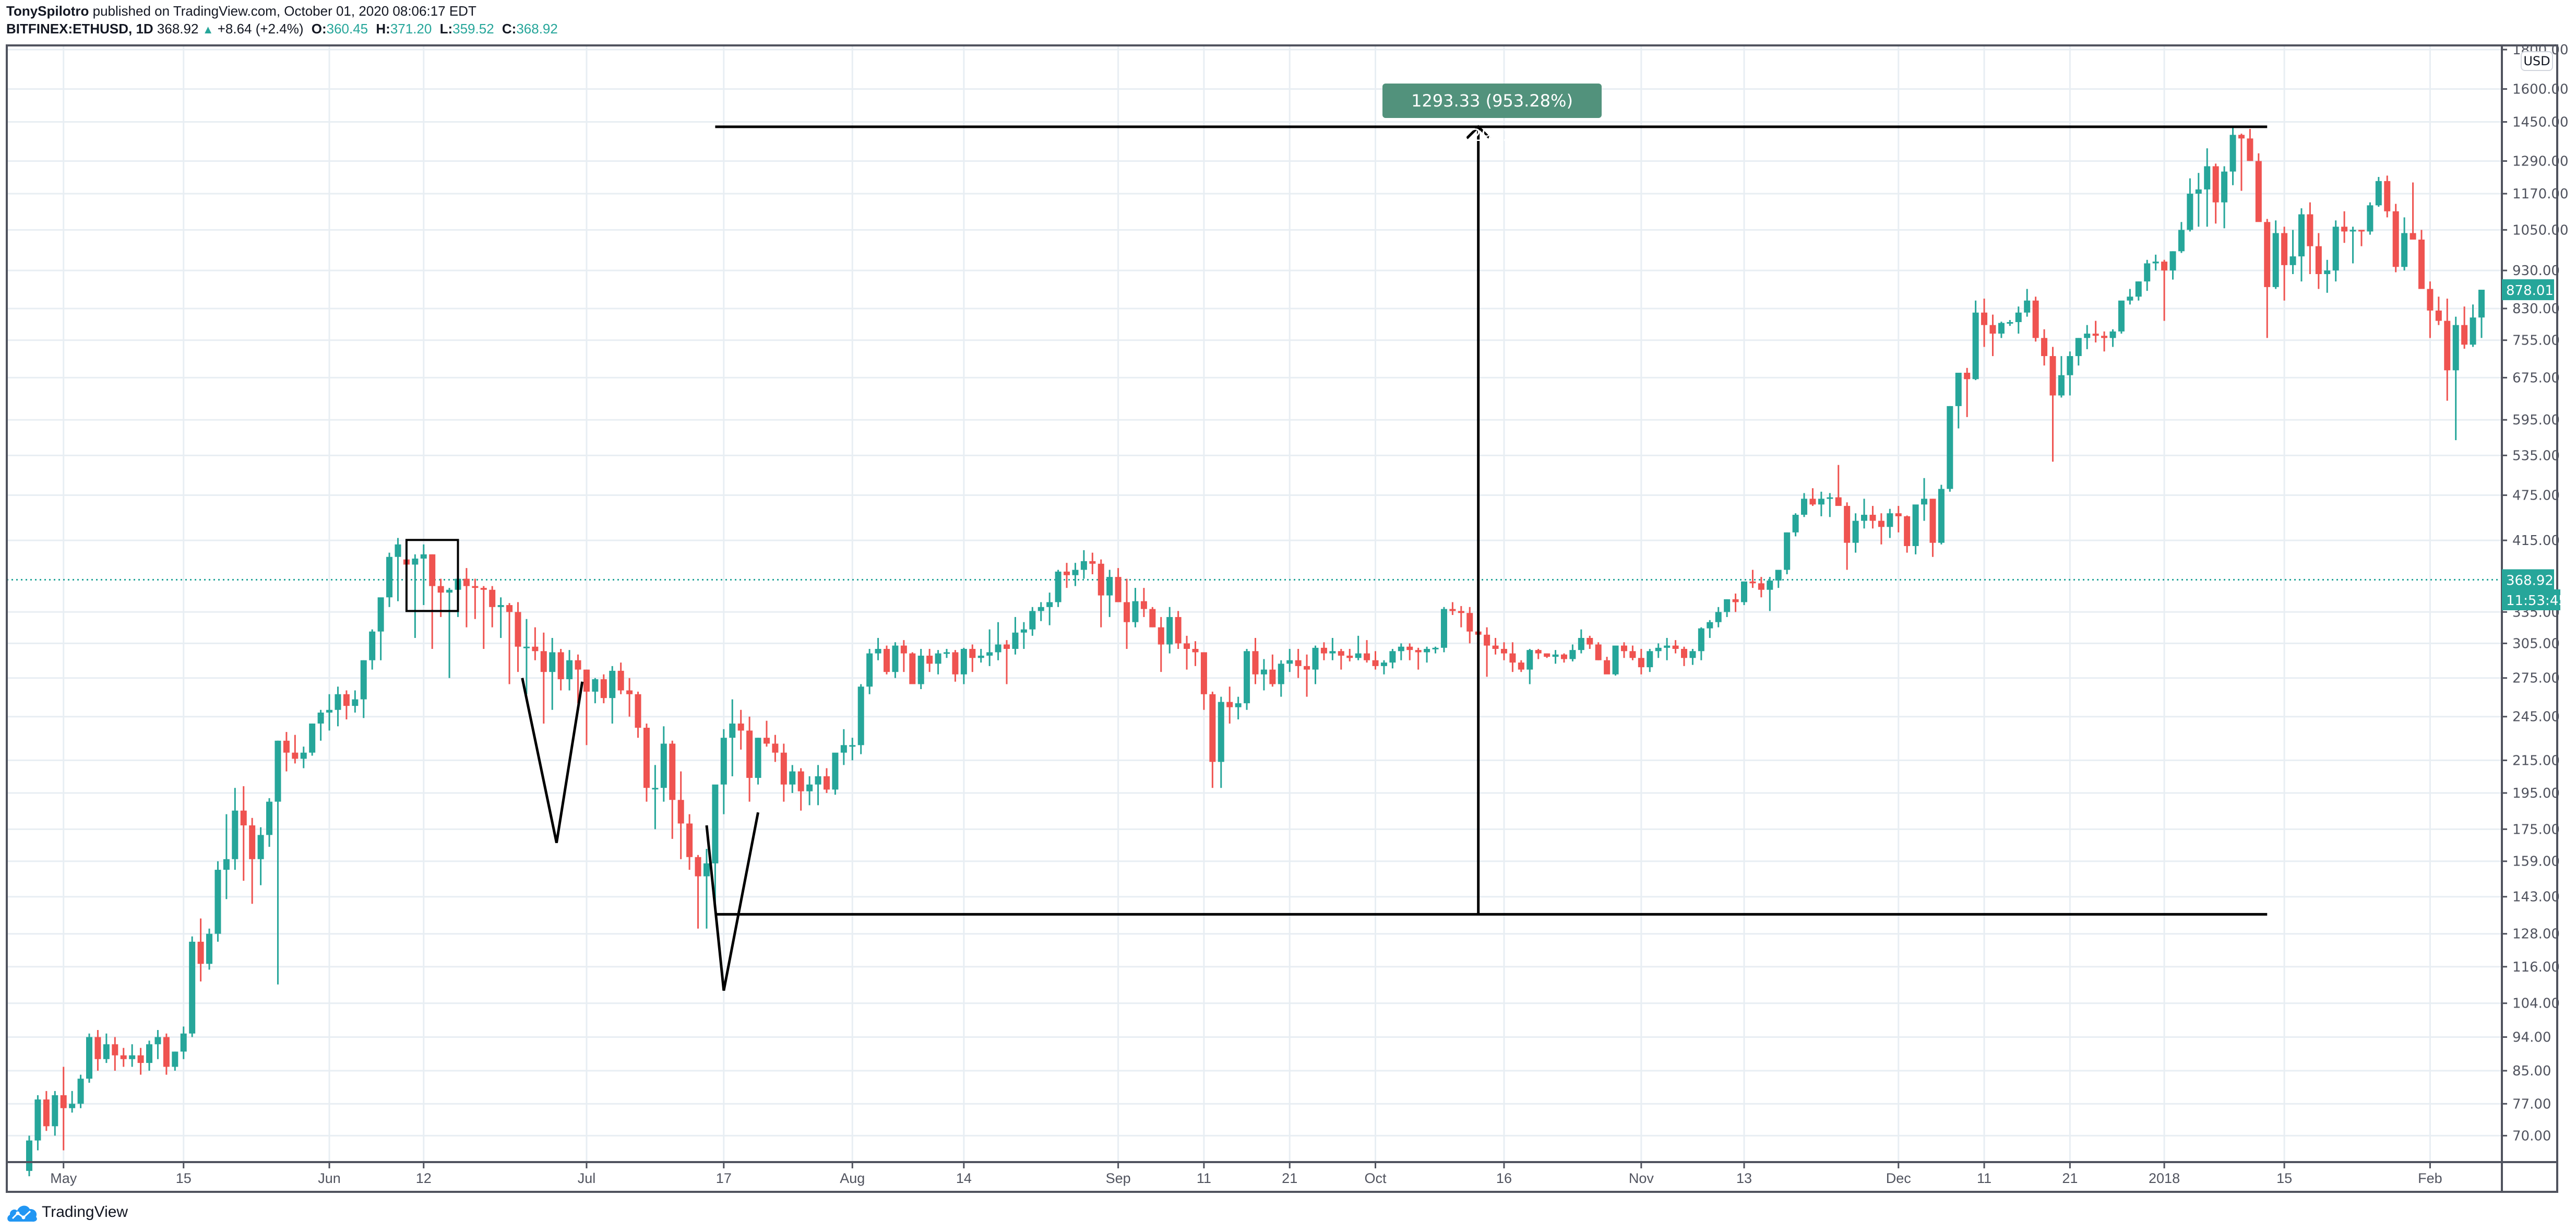 The height and width of the screenshot is (1231, 2576). I want to click on price-range-measure-label: 1293.33 (953.28%) 129333, so click(1492, 114).